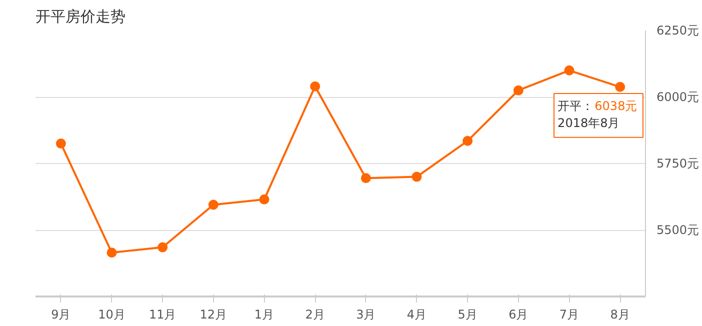 The image size is (702, 326). Describe the element at coordinates (416, 315) in the screenshot. I see `x-tick-label: 4月` at that location.